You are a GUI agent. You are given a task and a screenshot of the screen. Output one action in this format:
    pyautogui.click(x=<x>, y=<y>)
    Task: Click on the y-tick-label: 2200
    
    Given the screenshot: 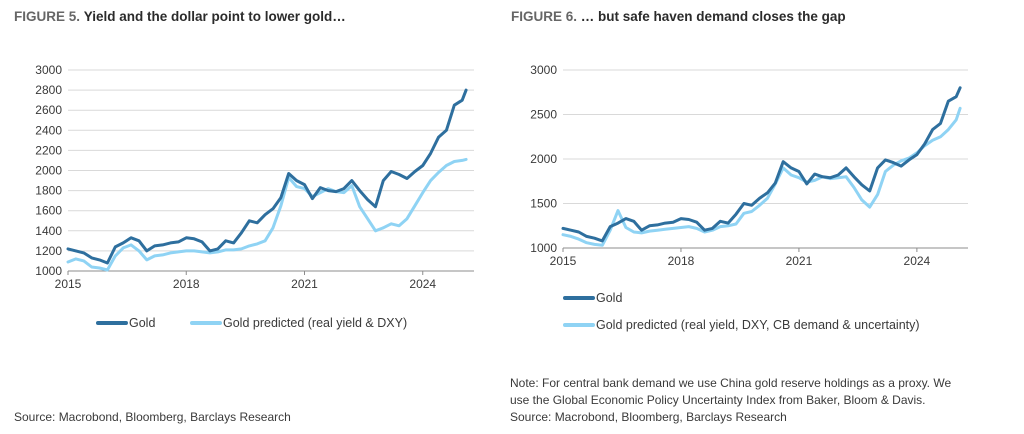 What is the action you would take?
    pyautogui.click(x=48, y=150)
    